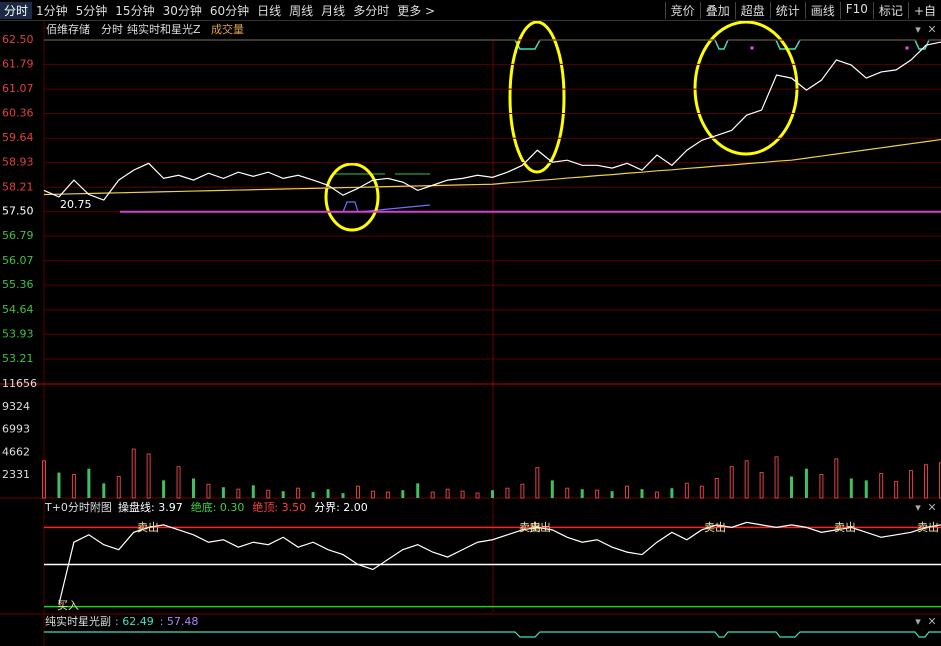 This screenshot has height=646, width=941. What do you see at coordinates (135, 10) in the screenshot?
I see `tab: 15分钟` at bounding box center [135, 10].